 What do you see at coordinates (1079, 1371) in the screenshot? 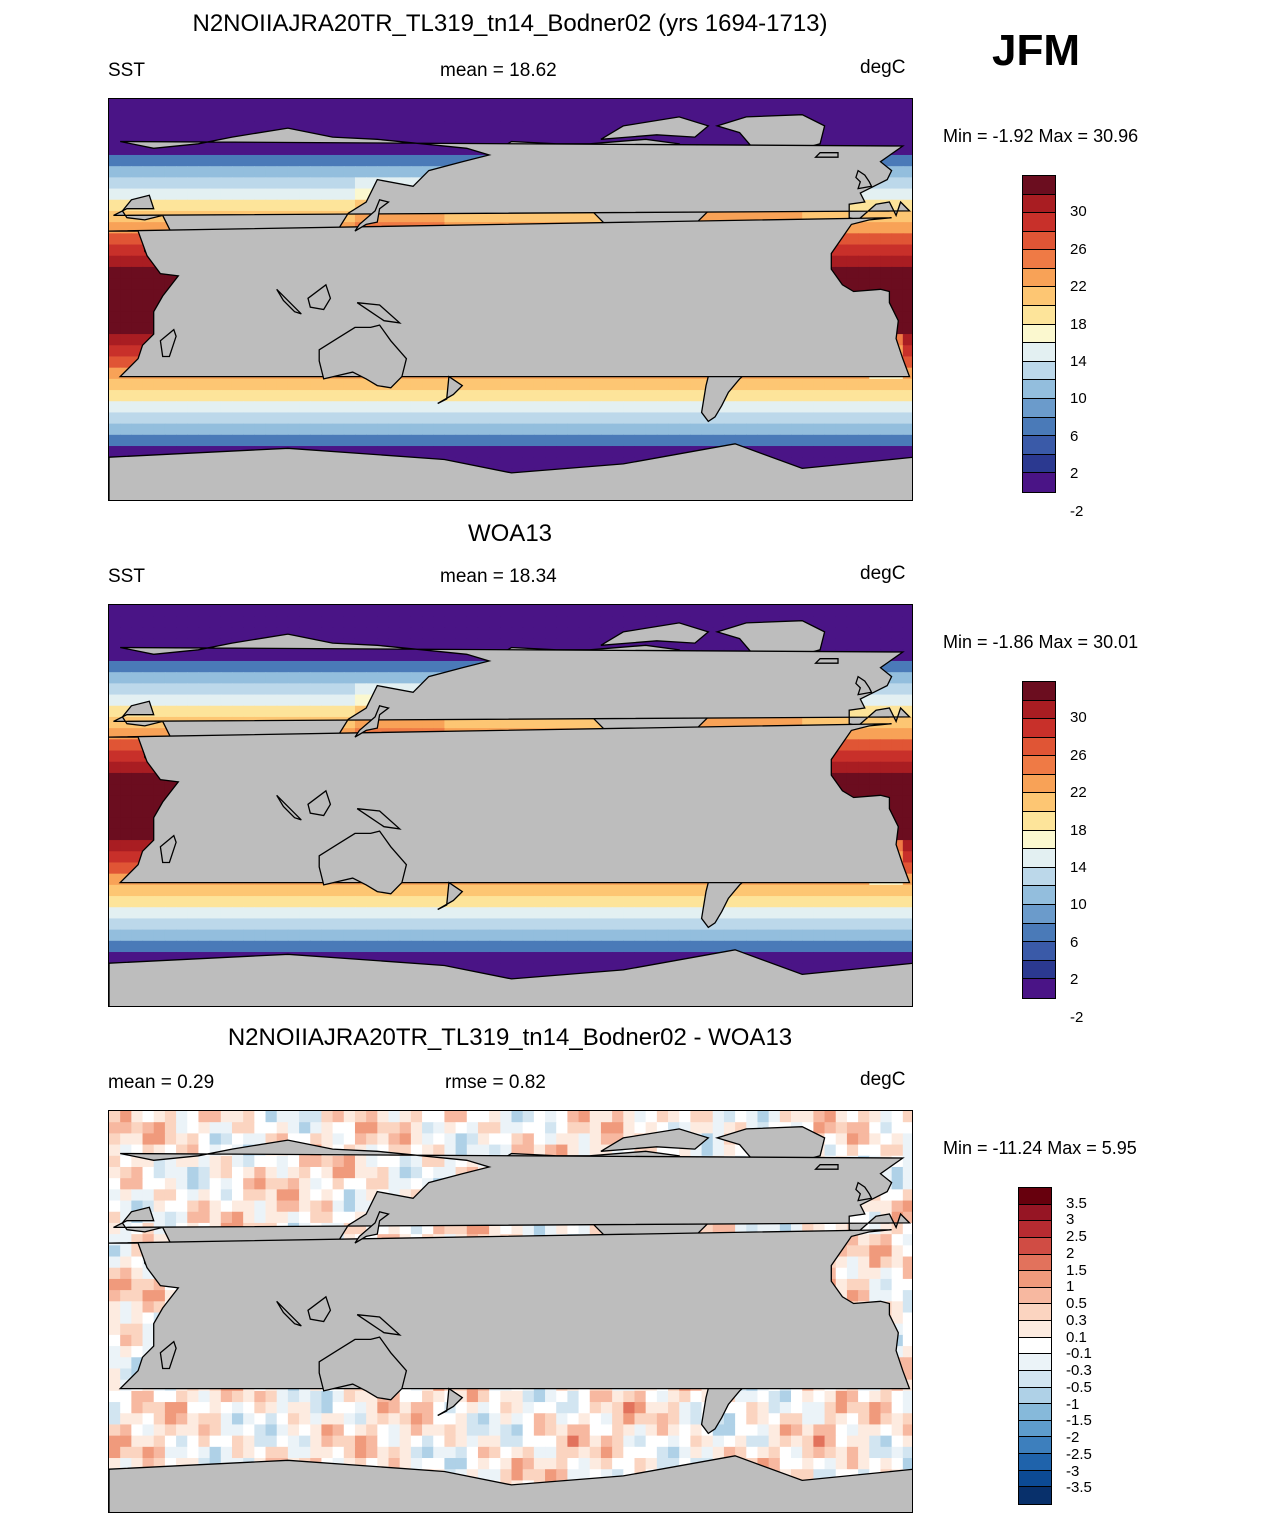
I see `colorbar-tick-label: -0.3` at bounding box center [1079, 1371].